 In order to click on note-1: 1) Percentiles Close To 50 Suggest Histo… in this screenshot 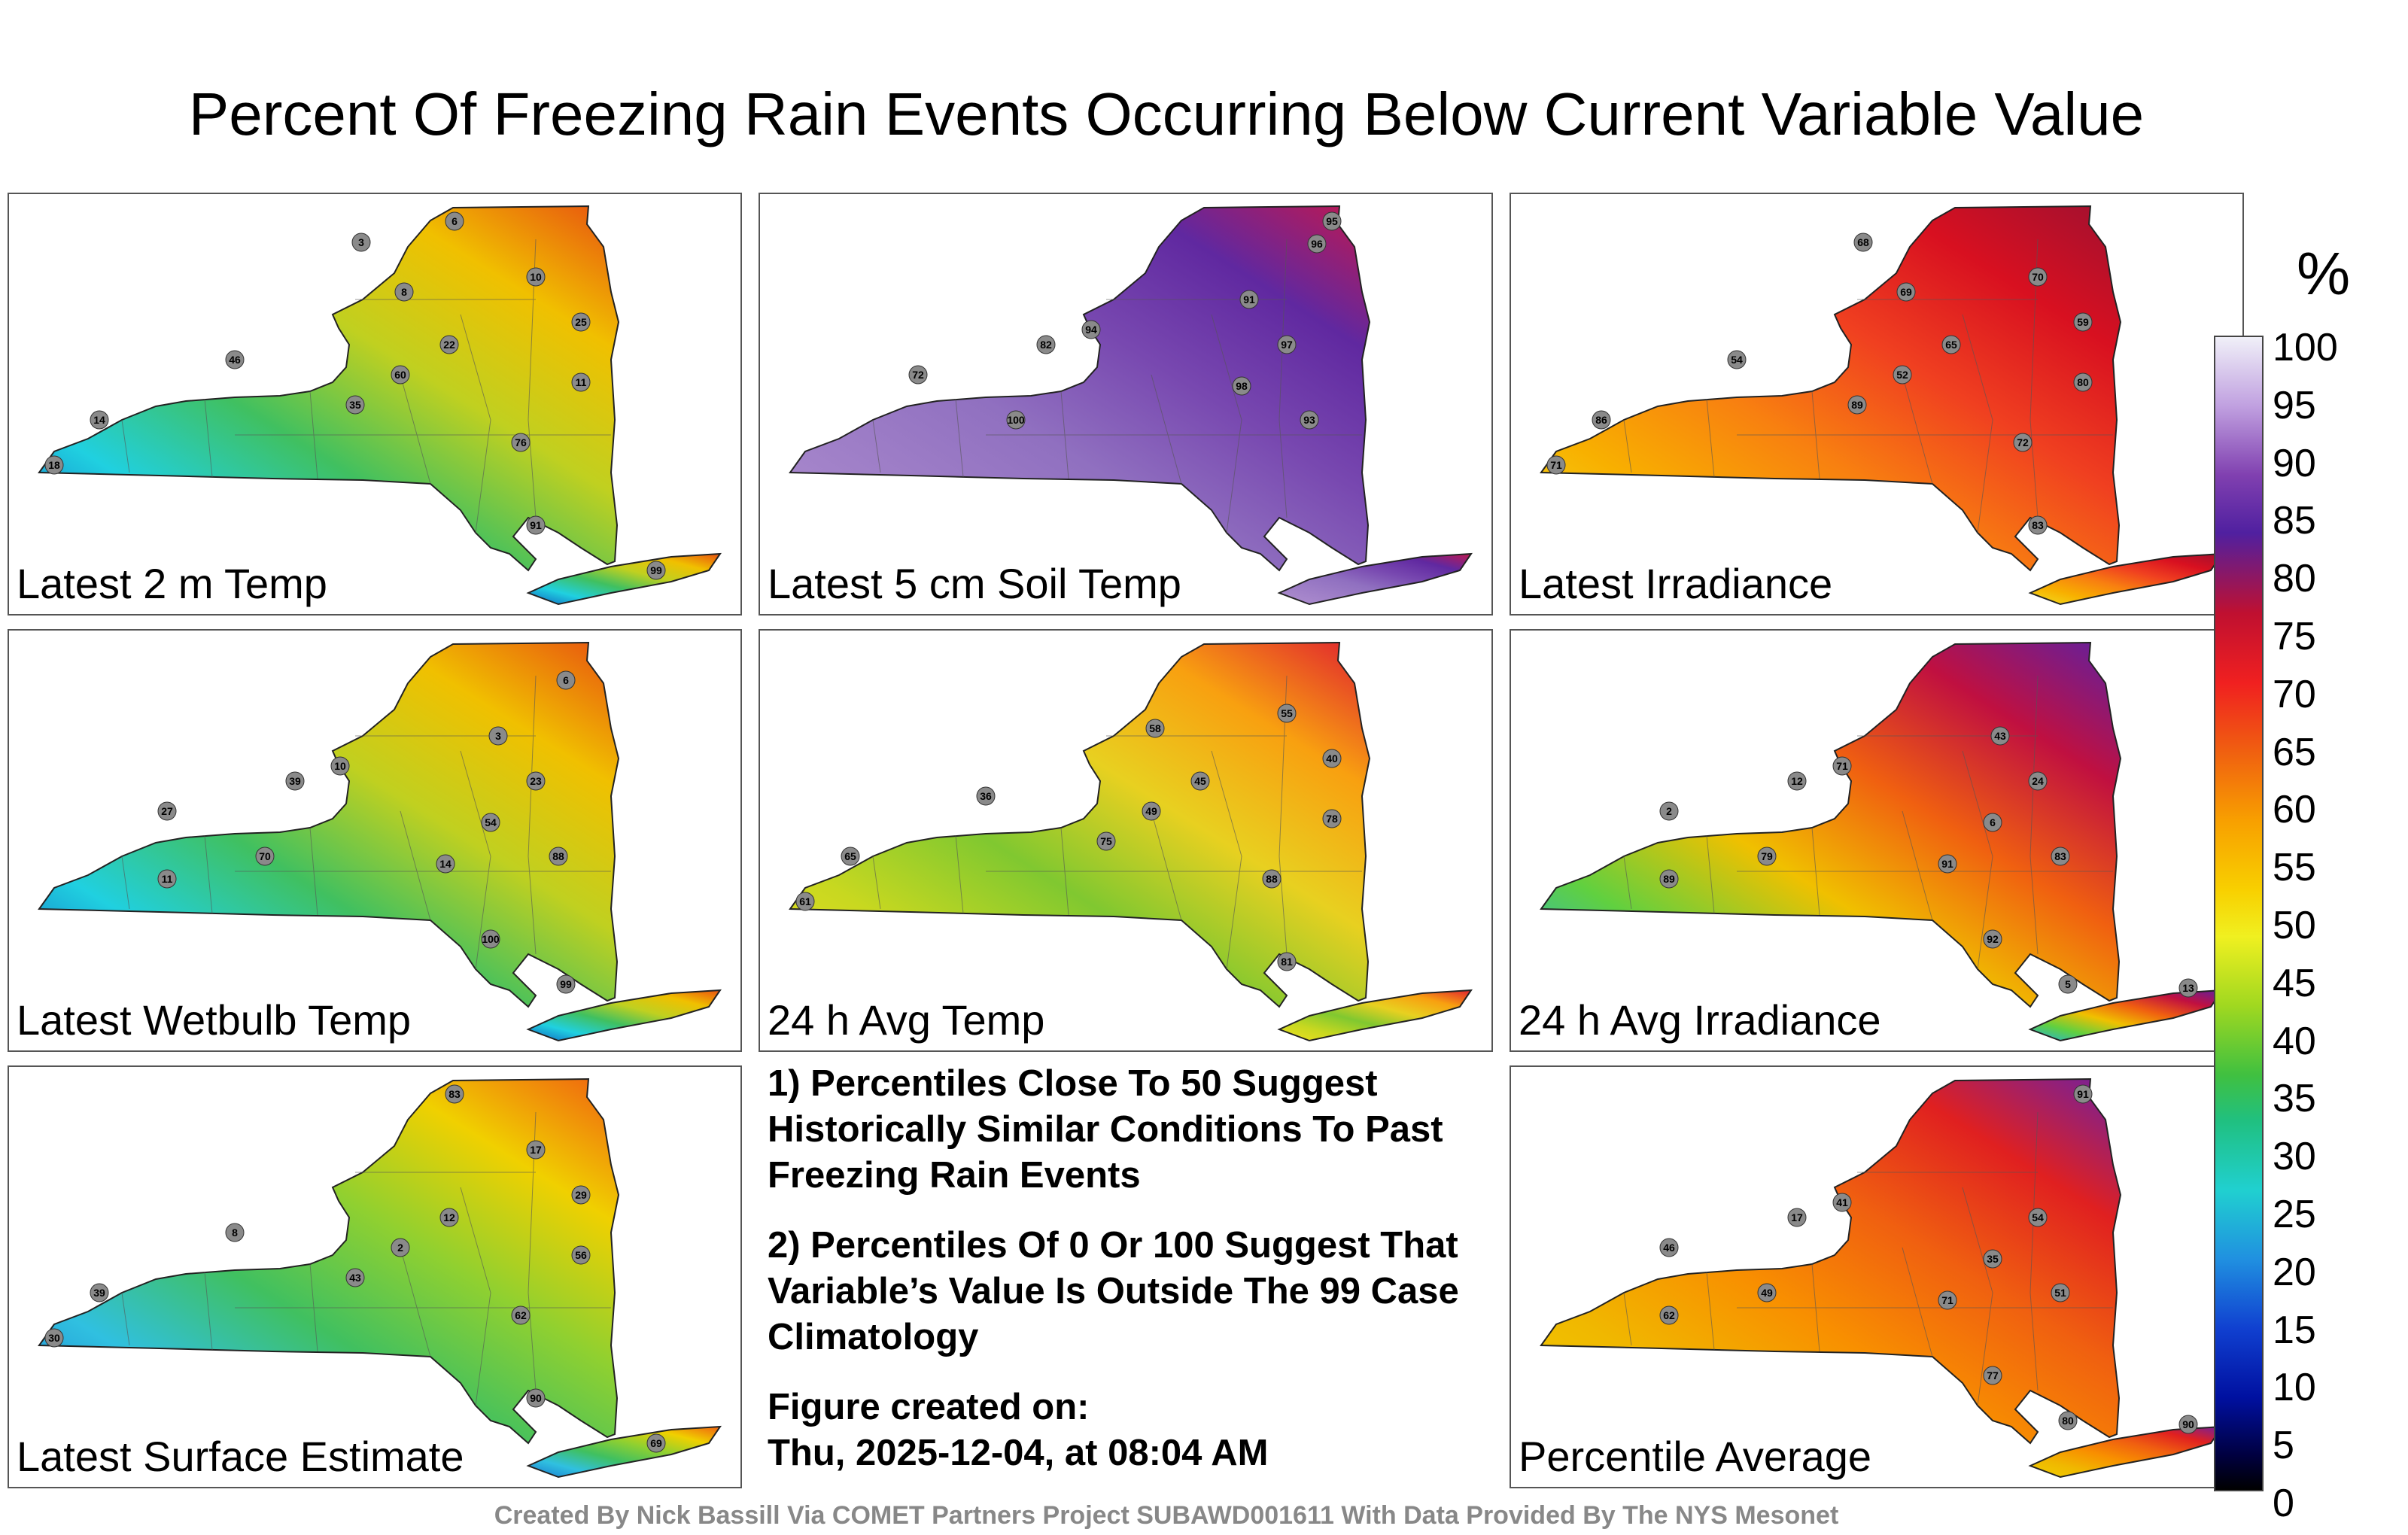, I will do `click(1105, 1129)`.